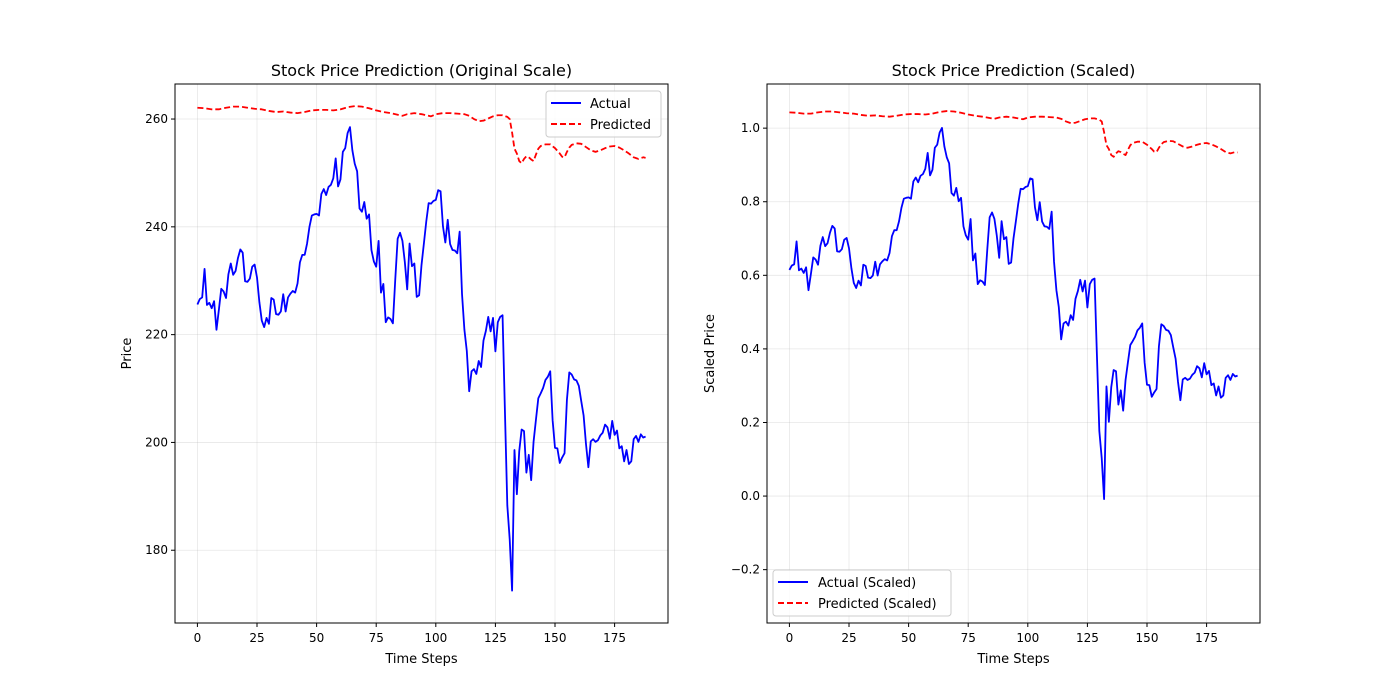 Image resolution: width=1400 pixels, height=700 pixels. Describe the element at coordinates (750, 422) in the screenshot. I see `y-tick-label: 0.2` at that location.